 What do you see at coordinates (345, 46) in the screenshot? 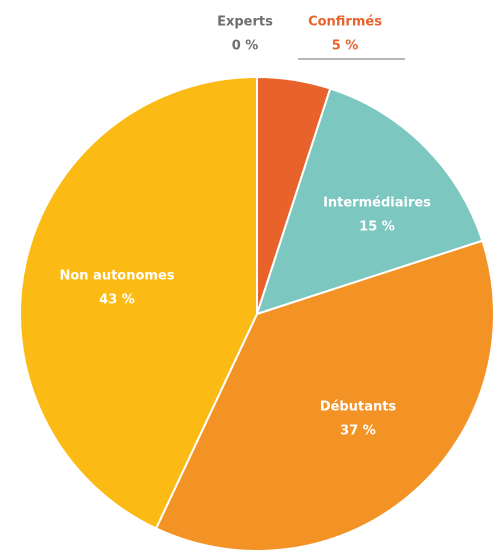
I see `value-label: 5 %` at bounding box center [345, 46].